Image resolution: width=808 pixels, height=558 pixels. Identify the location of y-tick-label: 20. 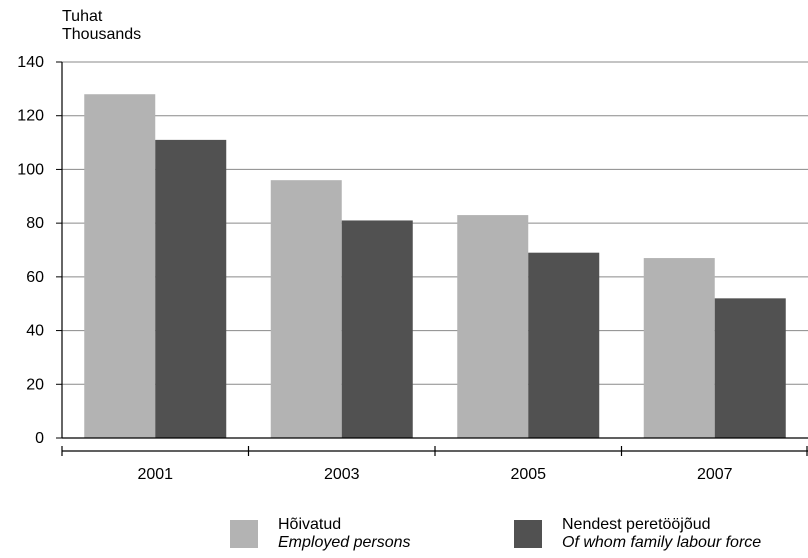
(35, 384).